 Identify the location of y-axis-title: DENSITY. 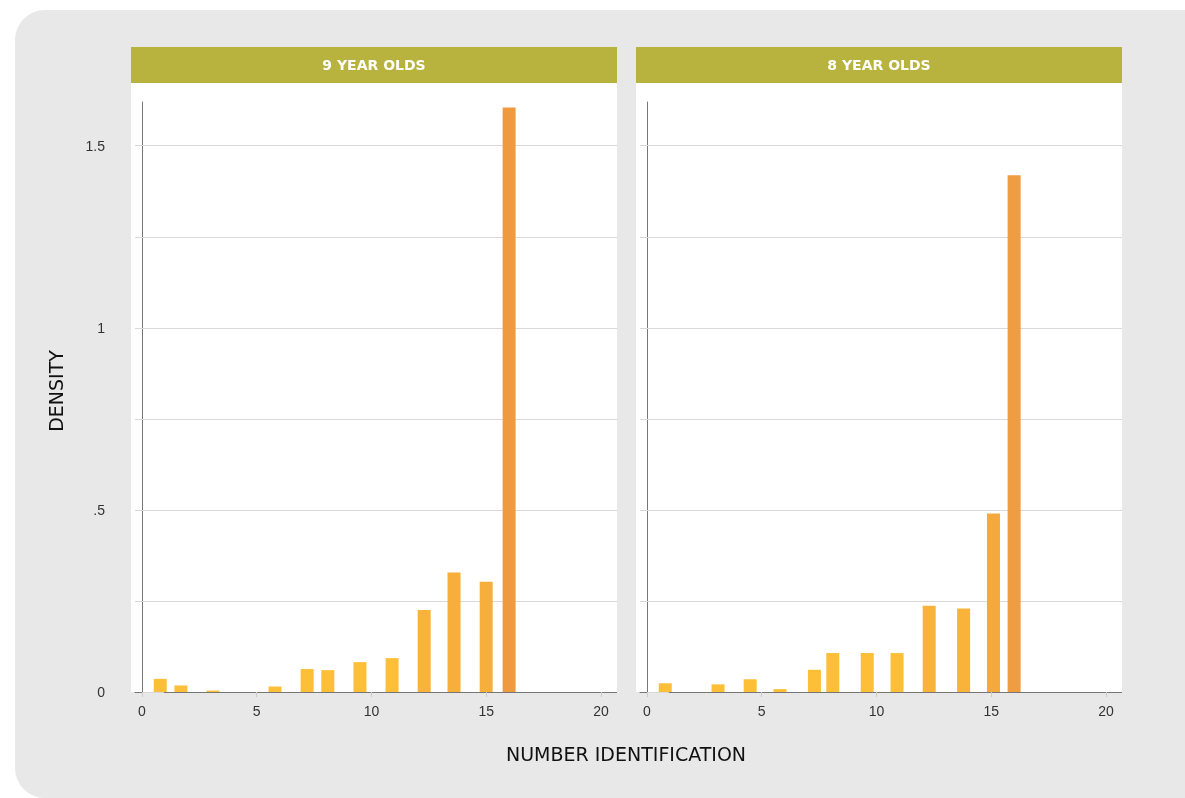
(56, 391).